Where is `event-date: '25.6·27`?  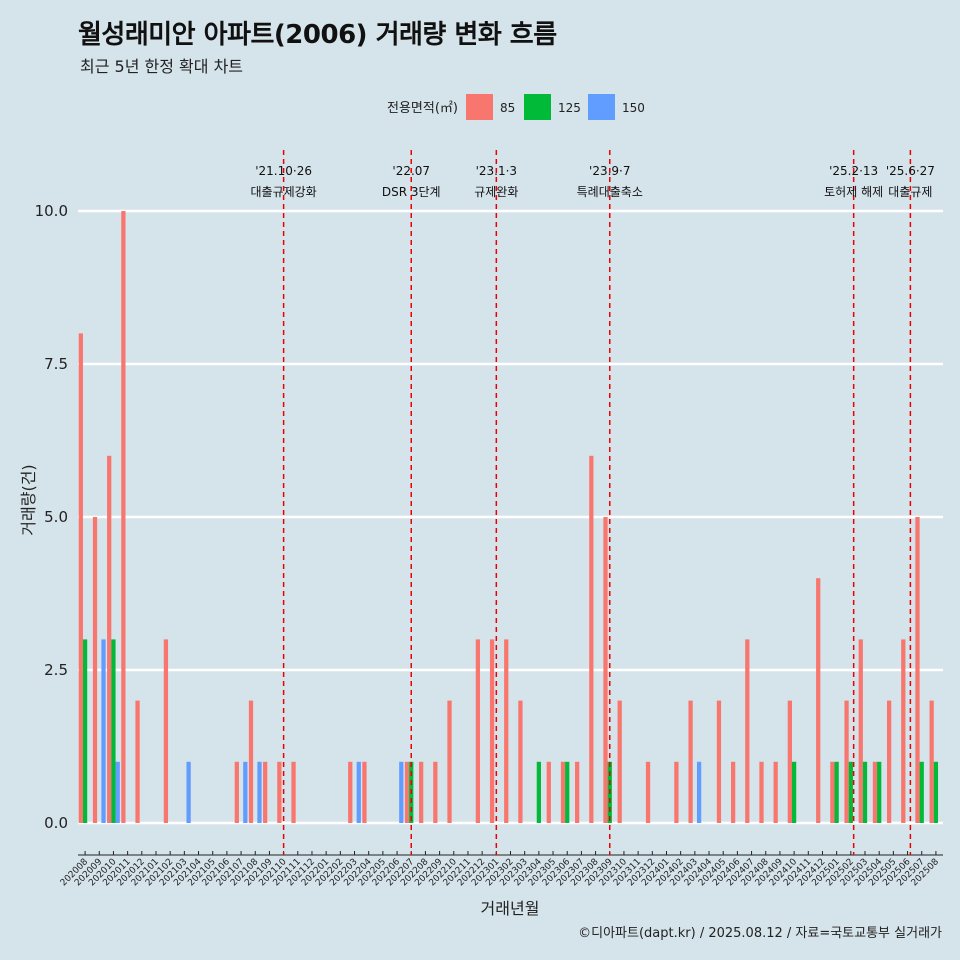
event-date: '25.6·27 is located at coordinates (910, 171).